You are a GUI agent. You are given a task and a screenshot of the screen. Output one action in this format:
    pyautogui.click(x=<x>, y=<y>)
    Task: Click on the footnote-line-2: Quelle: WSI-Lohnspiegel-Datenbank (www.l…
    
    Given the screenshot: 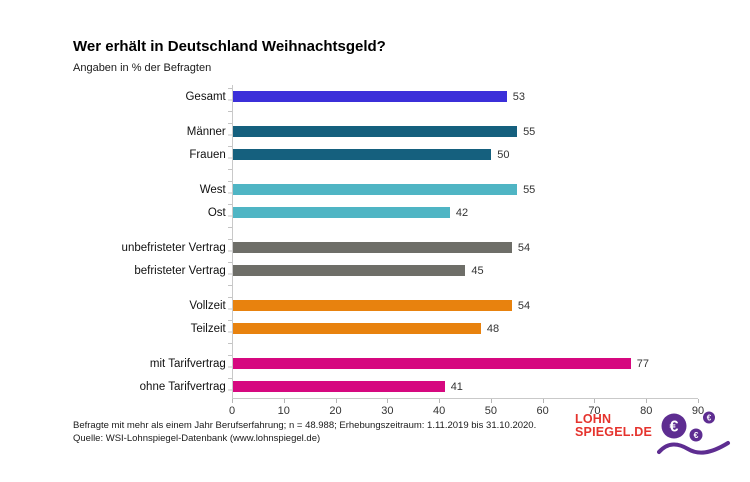 What is the action you would take?
    pyautogui.click(x=197, y=438)
    